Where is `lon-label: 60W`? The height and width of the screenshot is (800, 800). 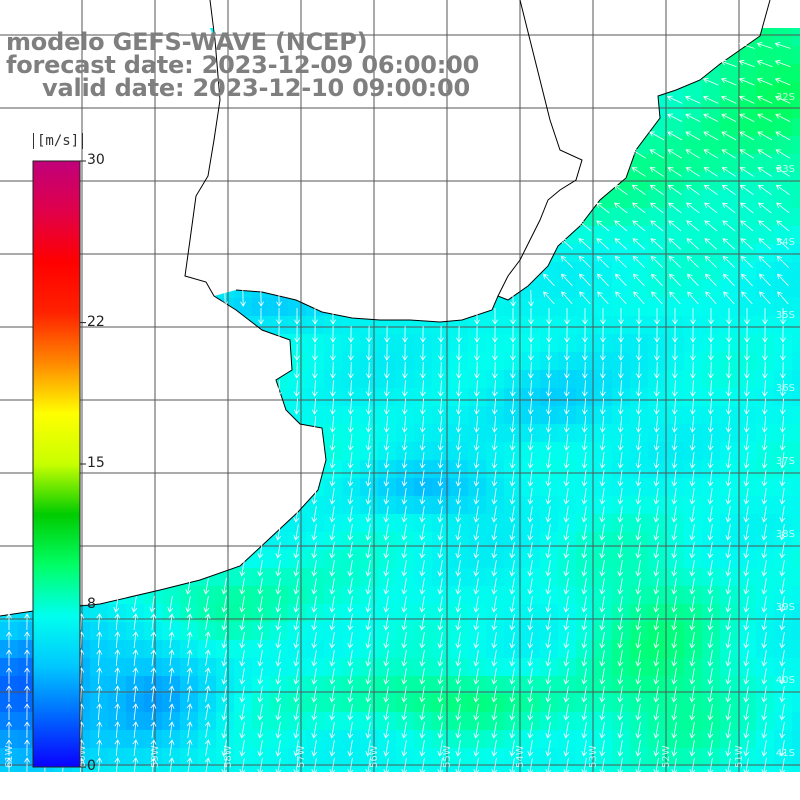
lon-label: 60W is located at coordinates (82, 756).